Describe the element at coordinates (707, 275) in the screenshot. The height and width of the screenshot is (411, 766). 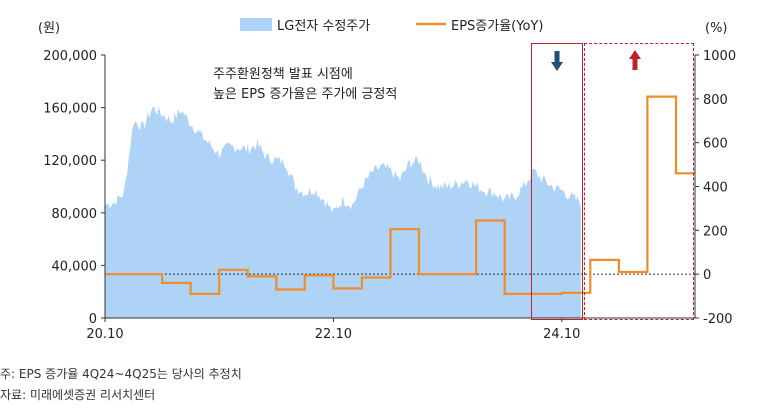
I see `right-tick-label: 0` at that location.